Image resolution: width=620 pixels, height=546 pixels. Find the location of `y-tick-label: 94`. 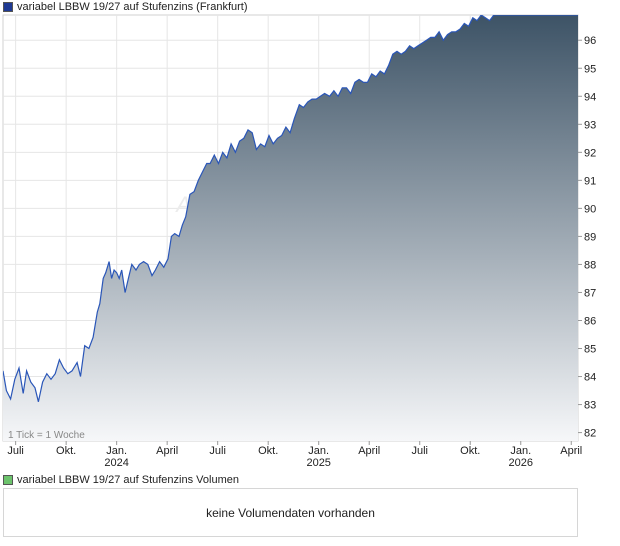

y-tick-label: 94 is located at coordinates (590, 97).